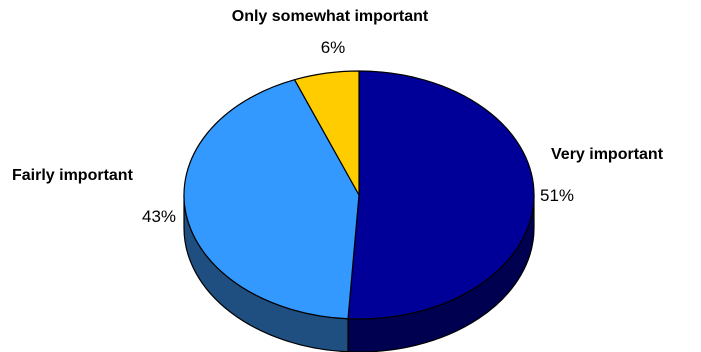 The image size is (701, 352). What do you see at coordinates (330, 16) in the screenshot?
I see `label-only-somewhat-important: Only somewhat important` at bounding box center [330, 16].